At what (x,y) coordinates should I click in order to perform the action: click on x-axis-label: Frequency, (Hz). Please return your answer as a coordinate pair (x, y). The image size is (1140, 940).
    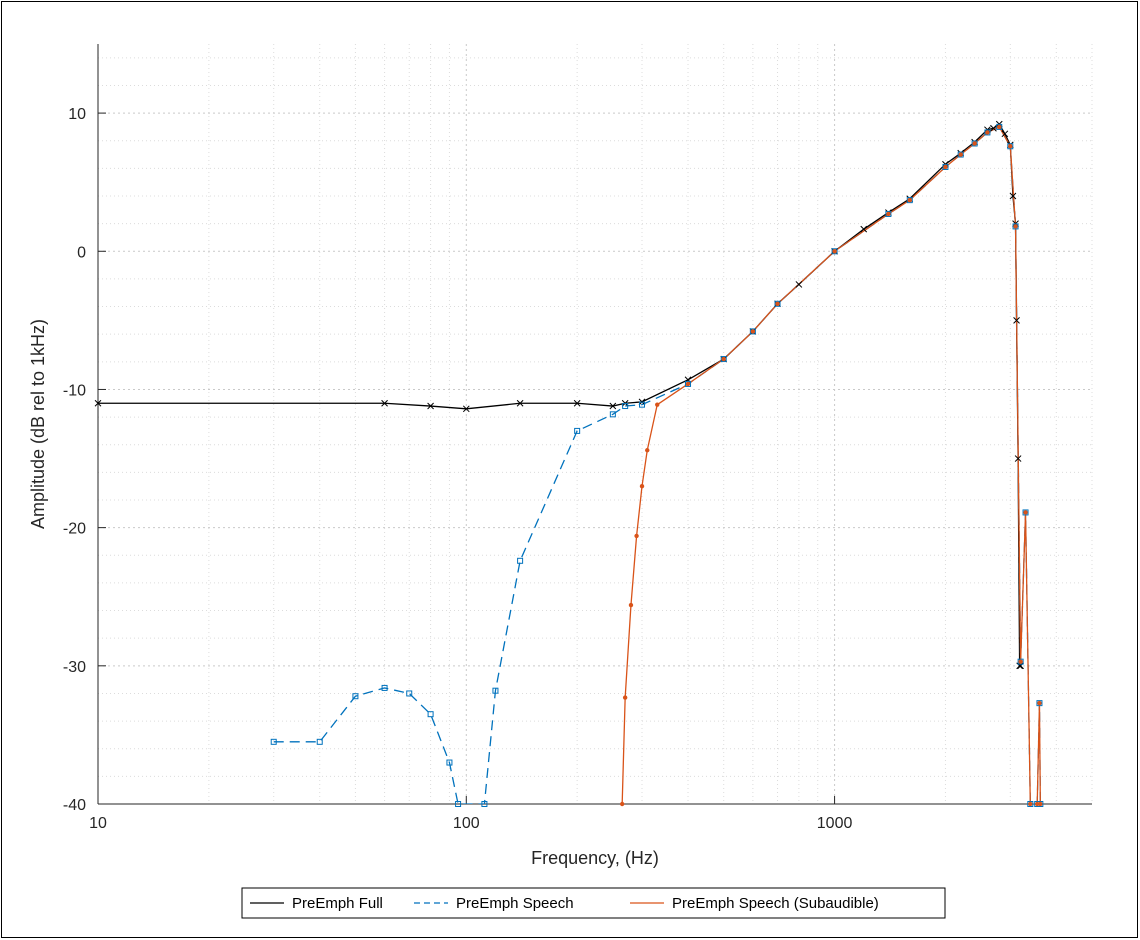
    Looking at the image, I should click on (595, 858).